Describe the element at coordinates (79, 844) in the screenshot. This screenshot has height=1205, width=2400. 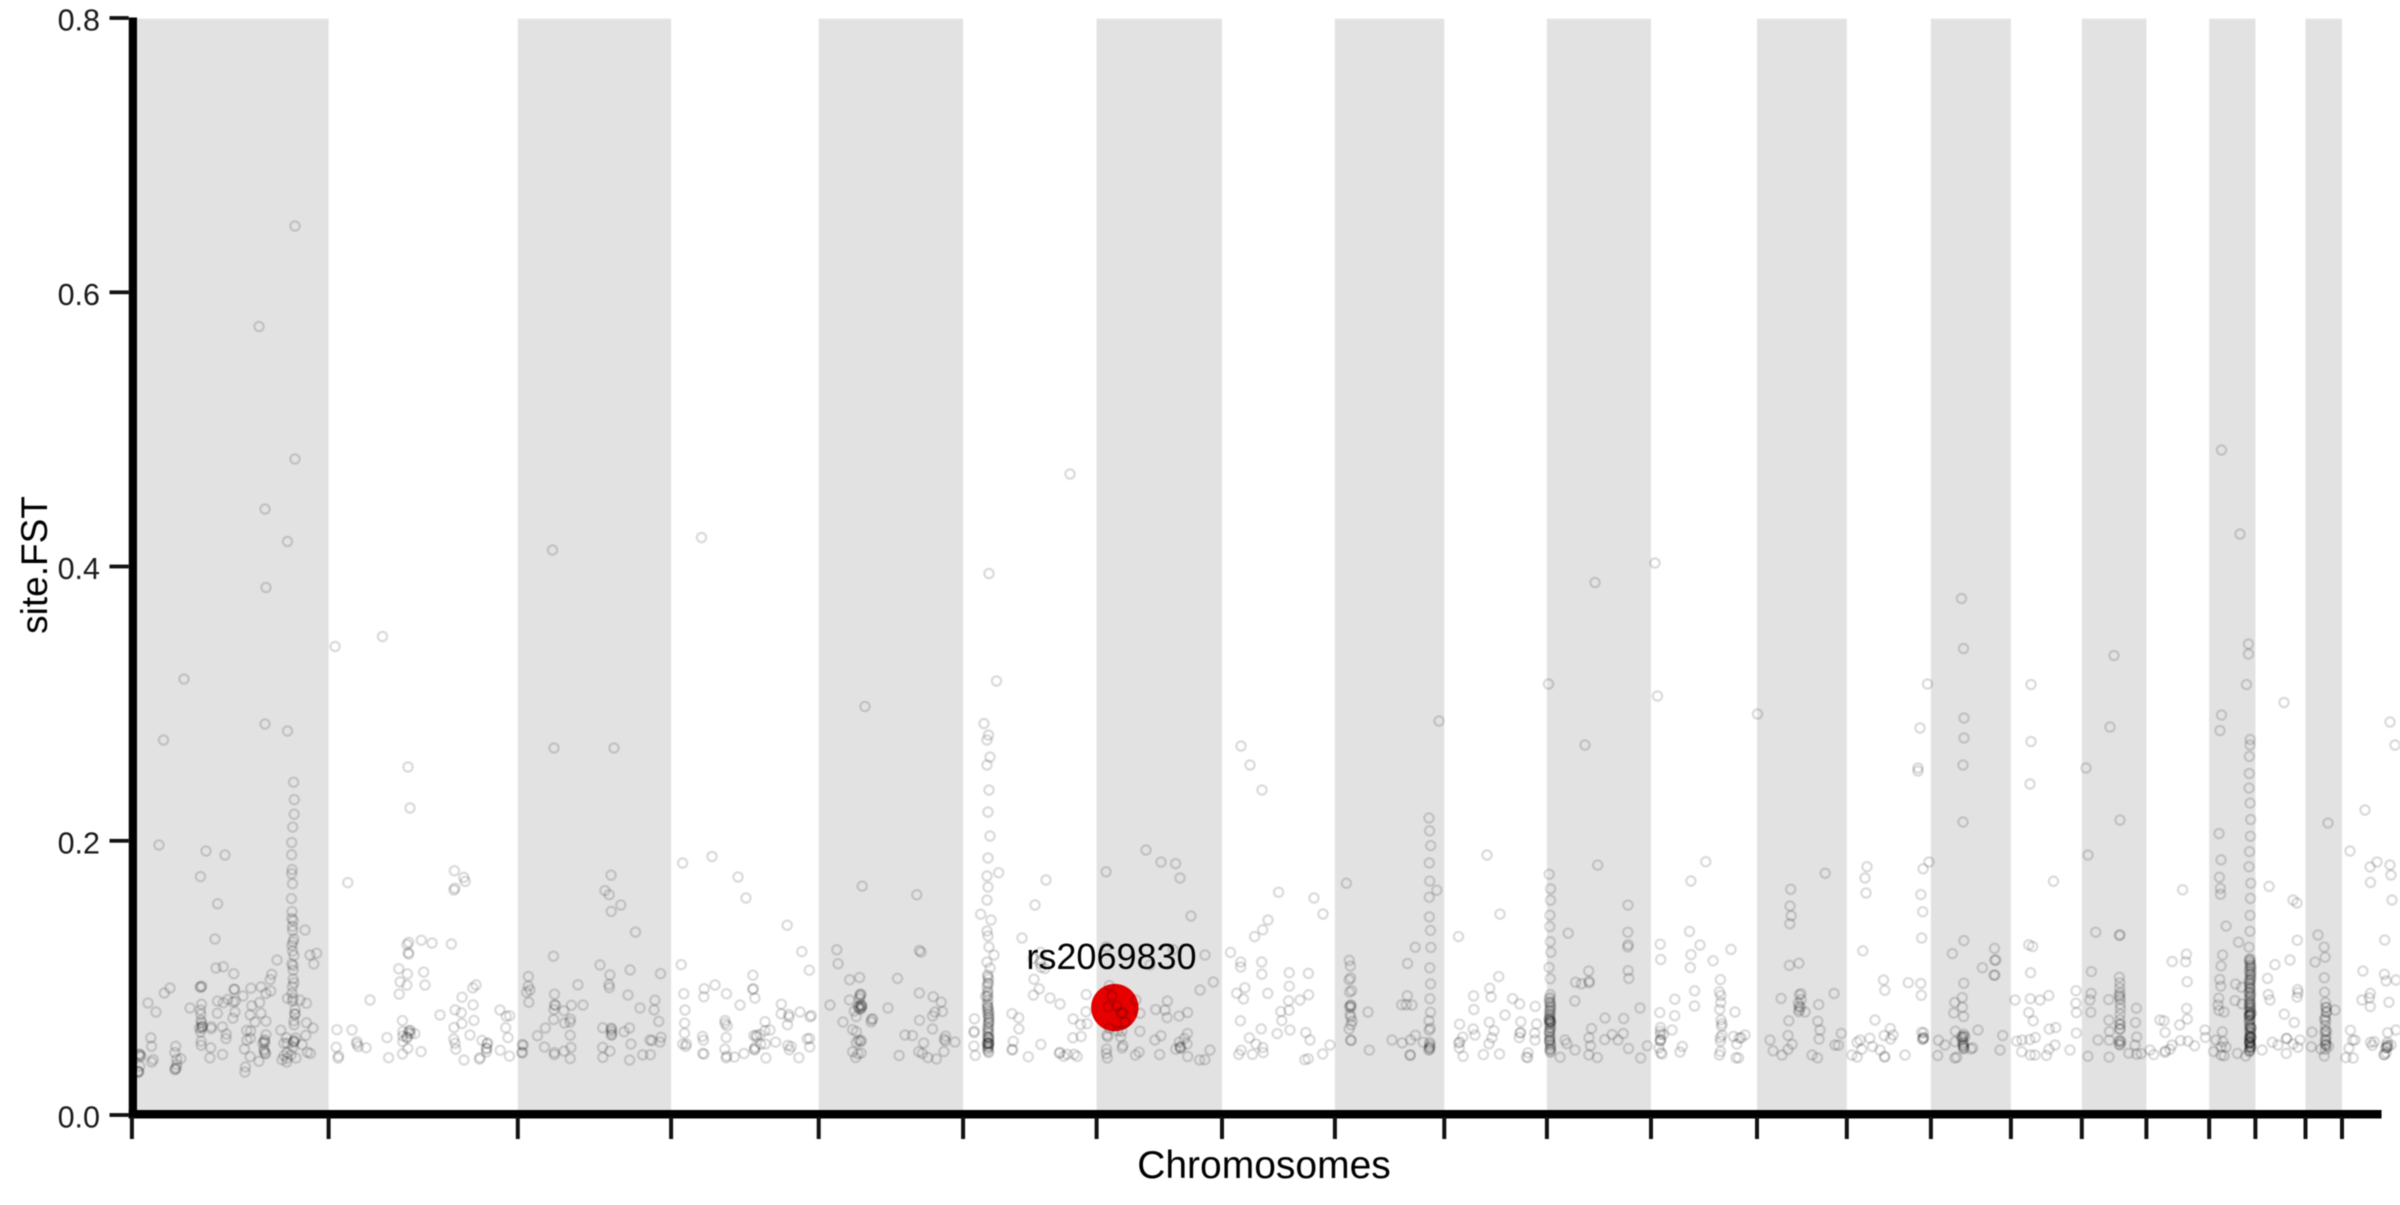
I see `svg-text: 0.2` at that location.